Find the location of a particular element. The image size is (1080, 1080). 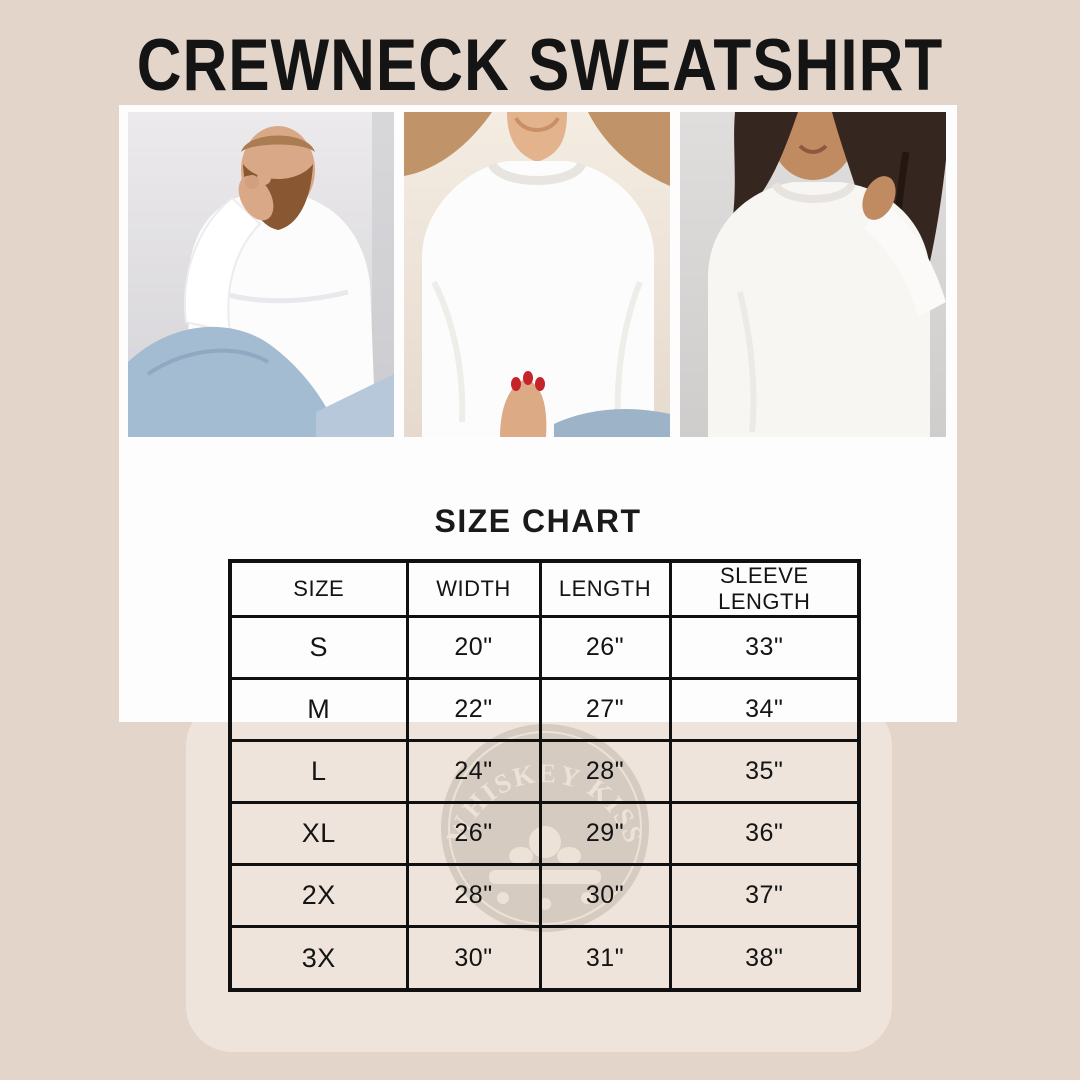

photo-woman-closeup is located at coordinates (537, 274).